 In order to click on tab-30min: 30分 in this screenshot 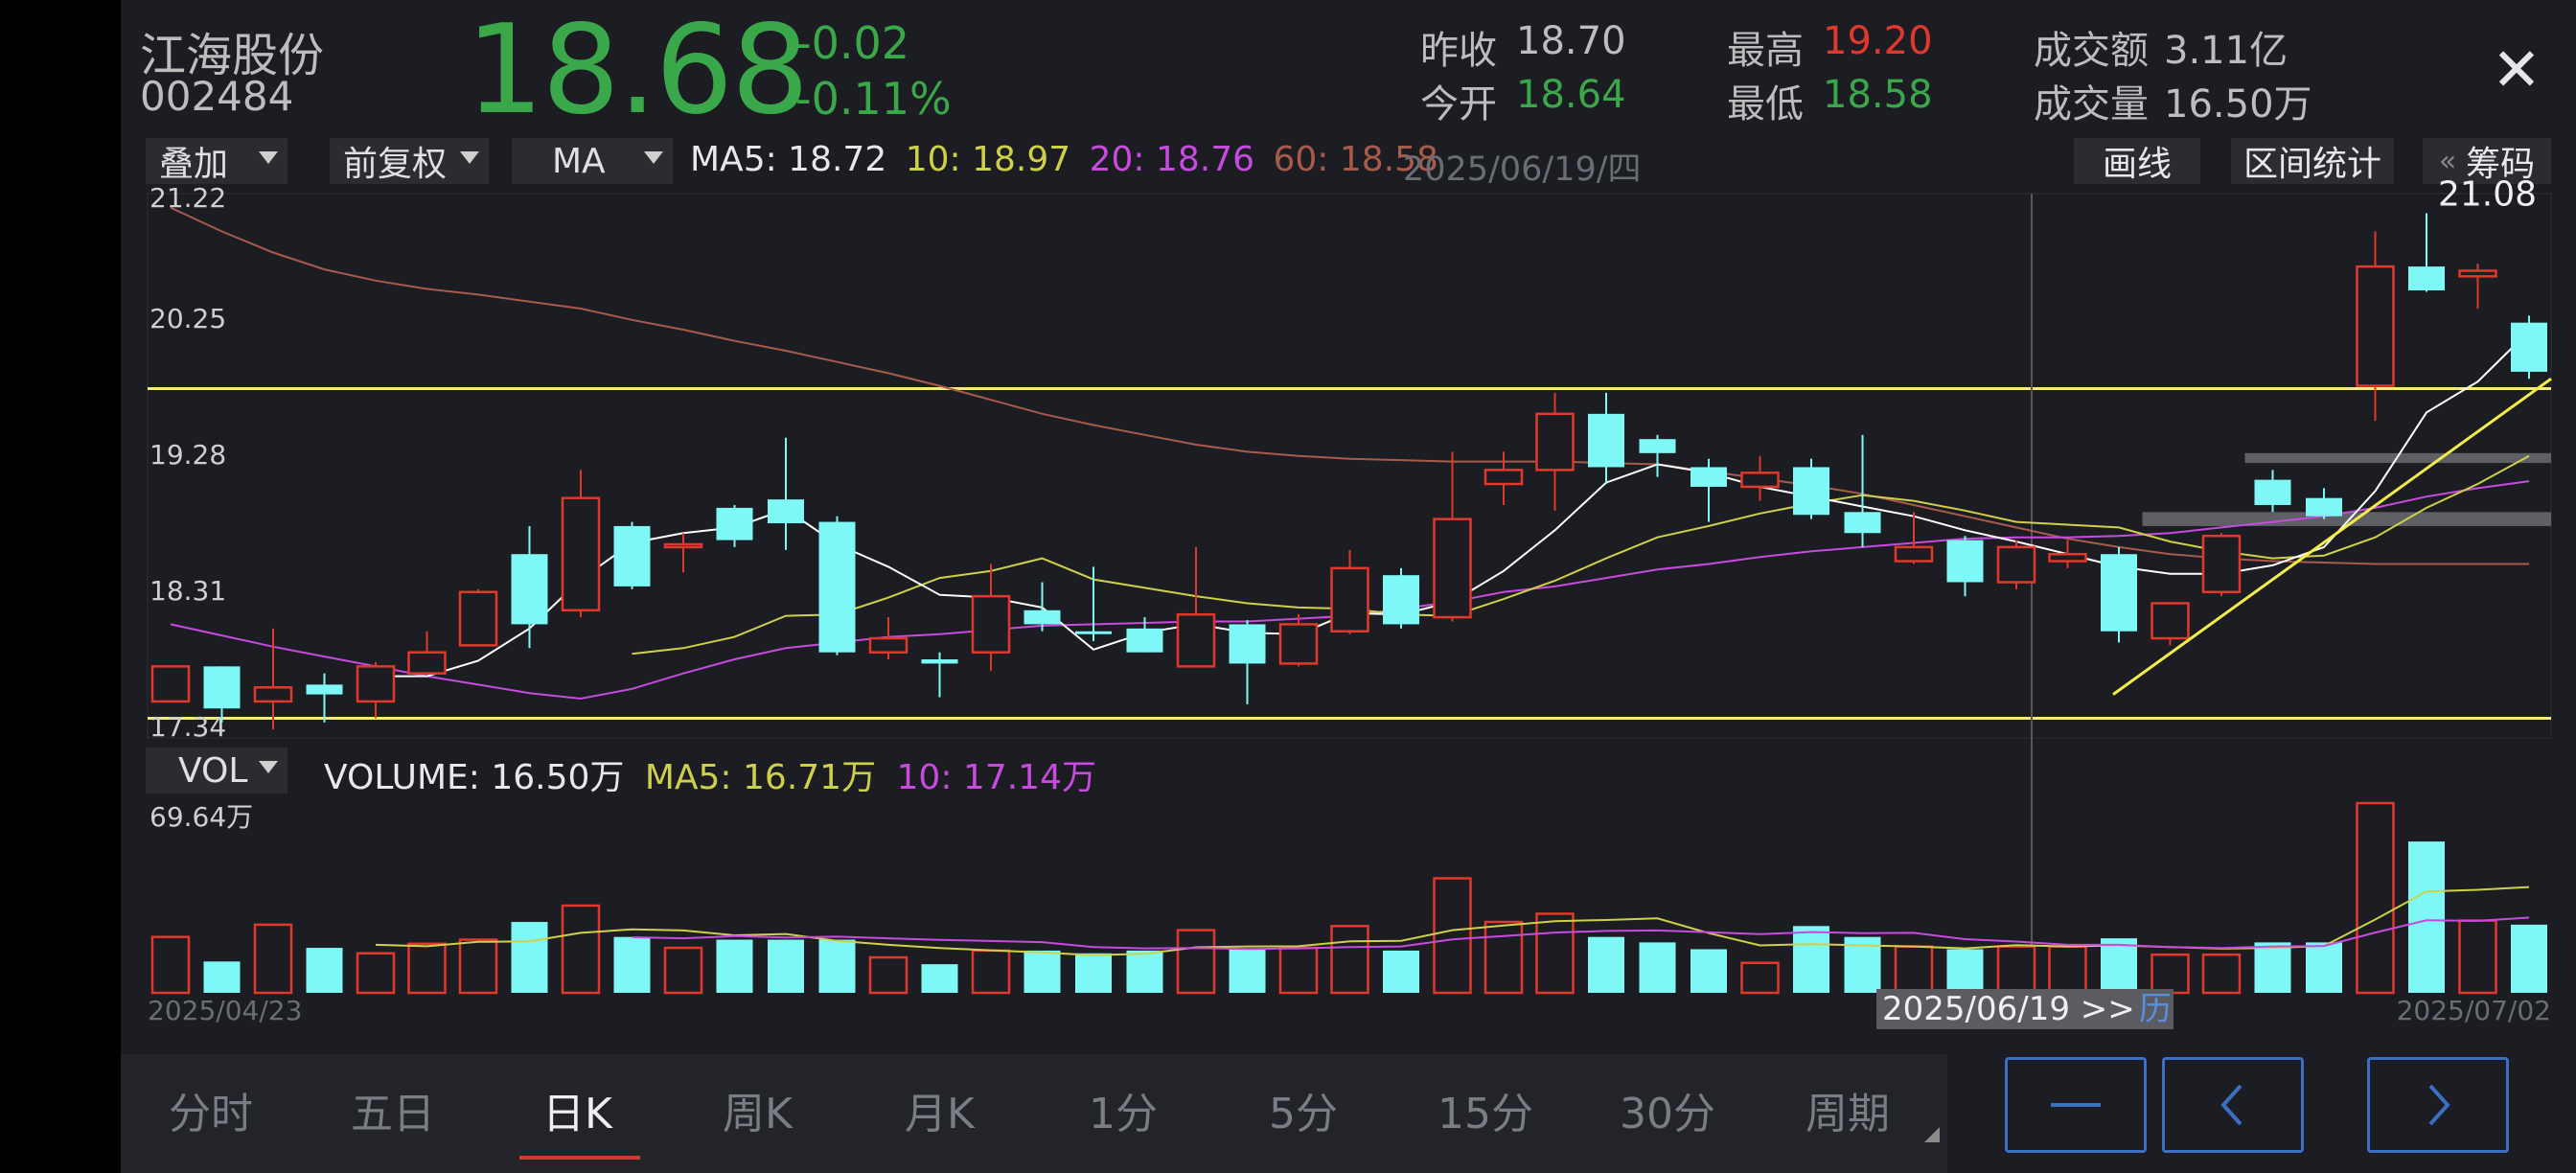, I will do `click(1667, 1114)`.